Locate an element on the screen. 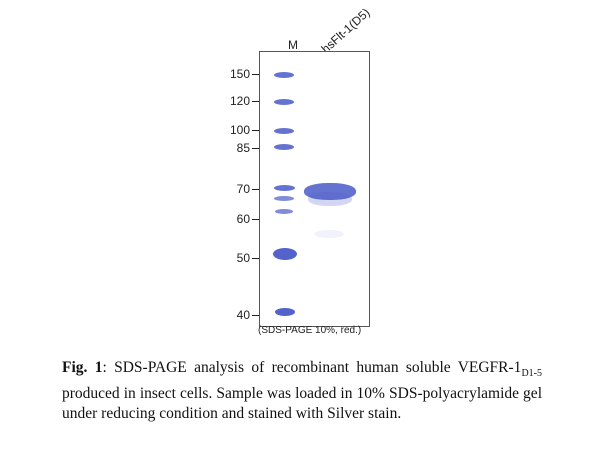 The width and height of the screenshot is (600, 453). lane-label-sample: hsFlt-1(D5) is located at coordinates (345, 31).